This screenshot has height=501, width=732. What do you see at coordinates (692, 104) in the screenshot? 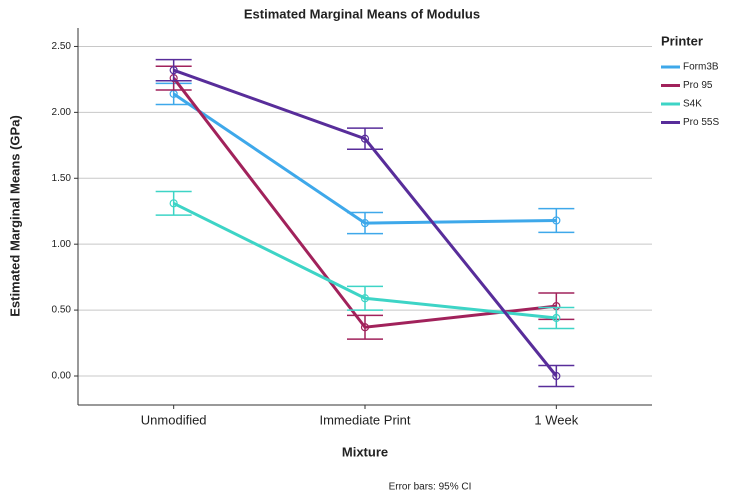
I see `legend-label: S4K` at bounding box center [692, 104].